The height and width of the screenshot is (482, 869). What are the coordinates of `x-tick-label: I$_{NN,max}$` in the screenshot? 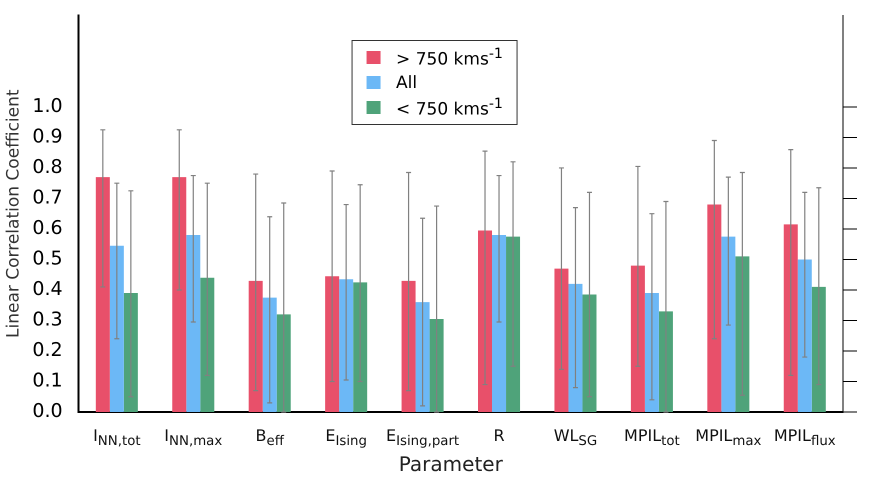 It's located at (193, 438).